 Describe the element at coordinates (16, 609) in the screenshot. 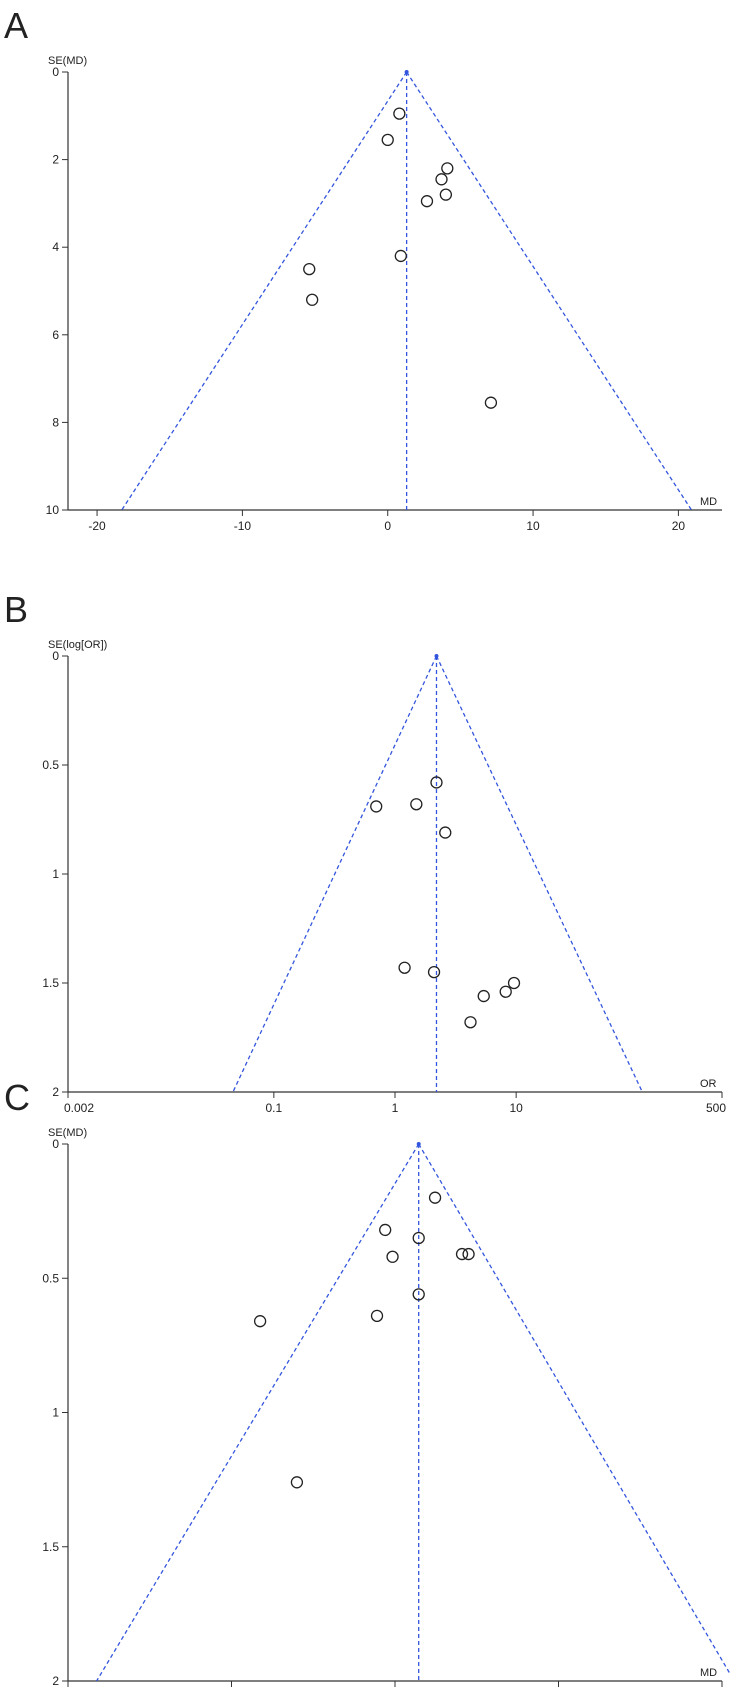

I see `panel-b-label: B` at that location.